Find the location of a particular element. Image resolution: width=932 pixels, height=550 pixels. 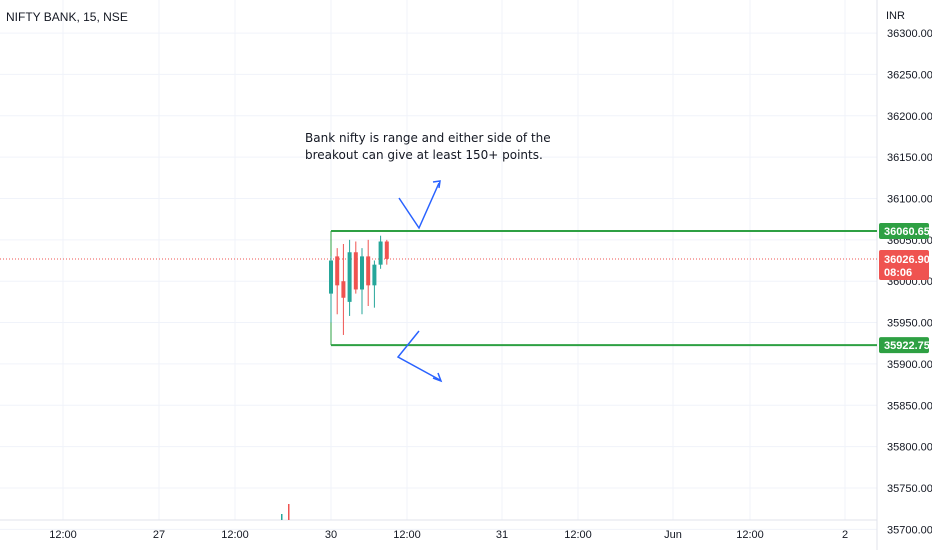

last-price-tag-bg is located at coordinates (904, 264).